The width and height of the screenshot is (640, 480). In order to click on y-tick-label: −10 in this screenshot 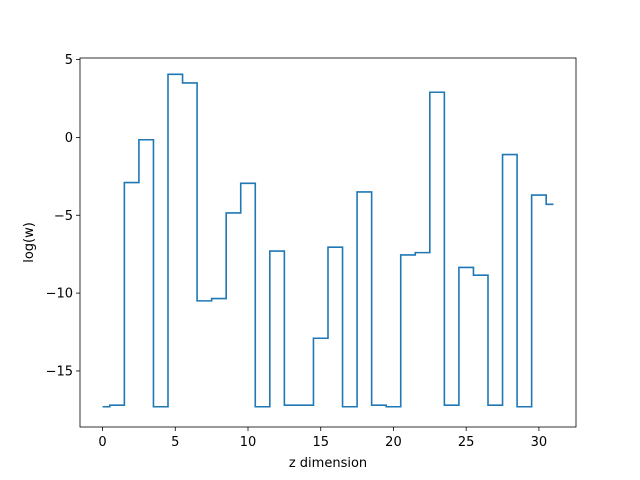, I will do `click(59, 294)`.